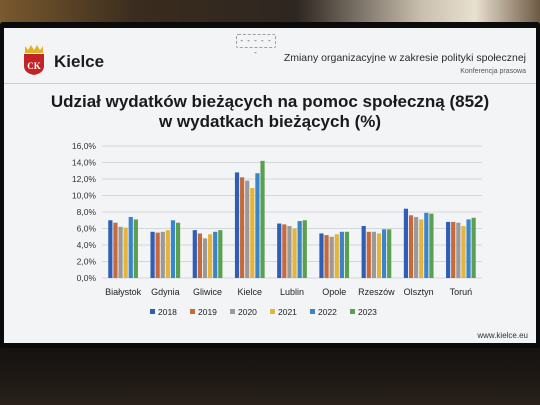 The width and height of the screenshot is (540, 405). Describe the element at coordinates (207, 312) in the screenshot. I see `legend-label: 2019` at that location.